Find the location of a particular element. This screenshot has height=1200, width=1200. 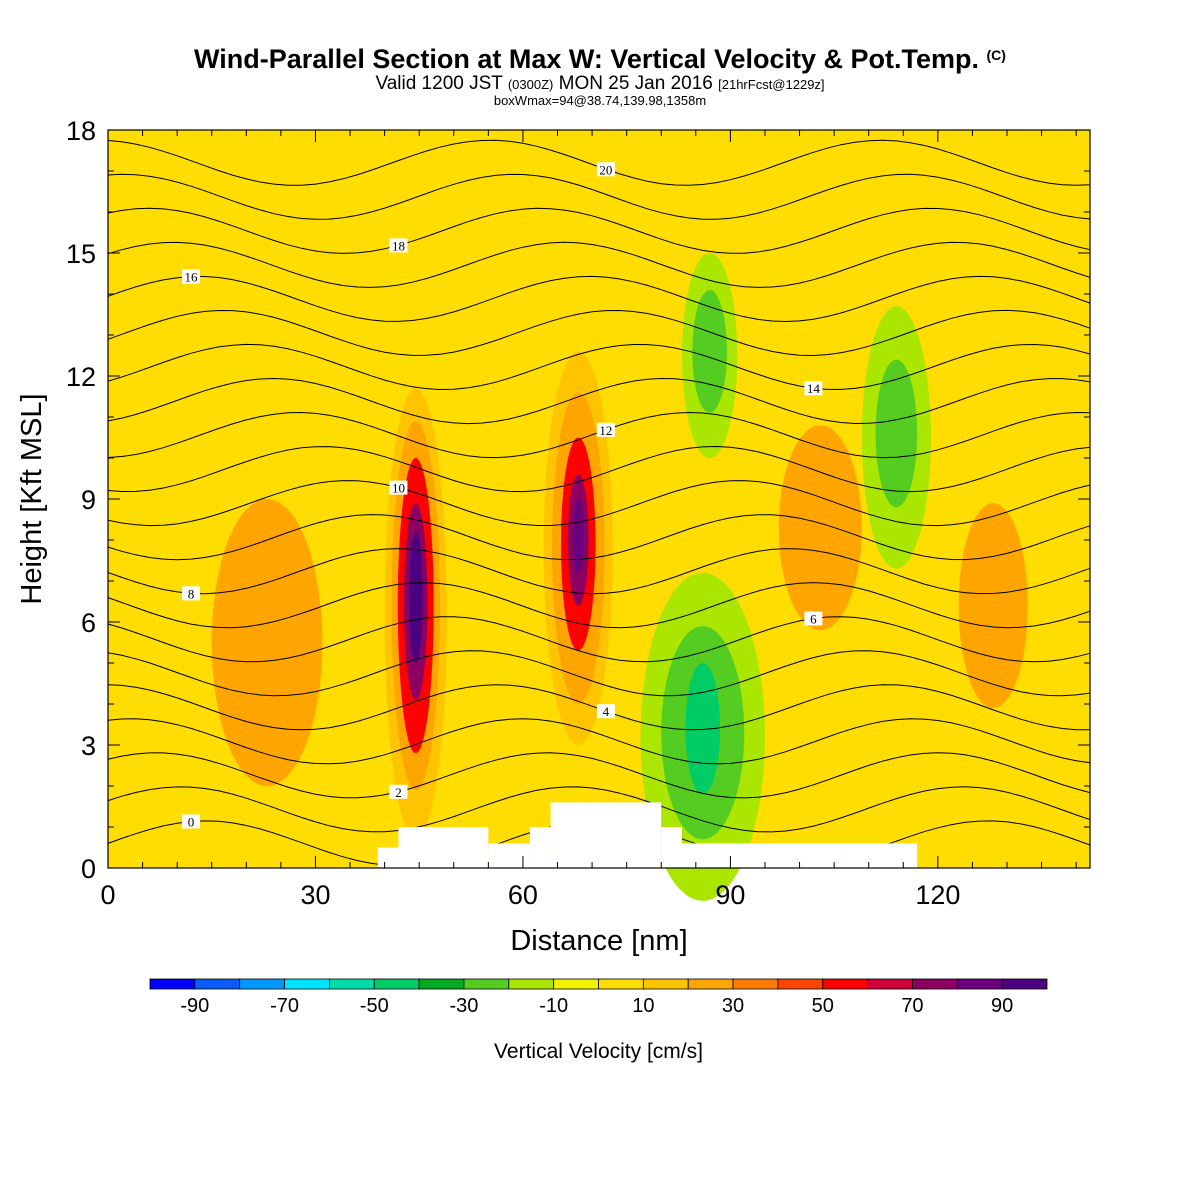

isentrope-label: 4 is located at coordinates (606, 711).